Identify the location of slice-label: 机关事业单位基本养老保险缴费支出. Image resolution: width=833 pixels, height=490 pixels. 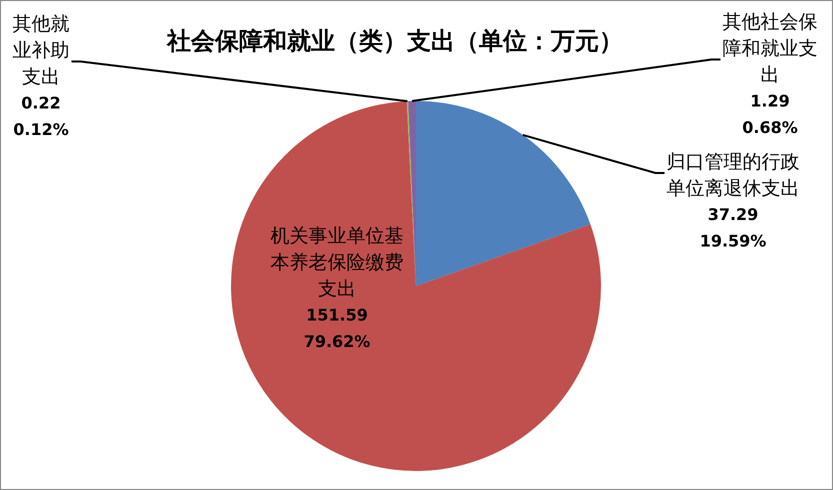
(337, 262).